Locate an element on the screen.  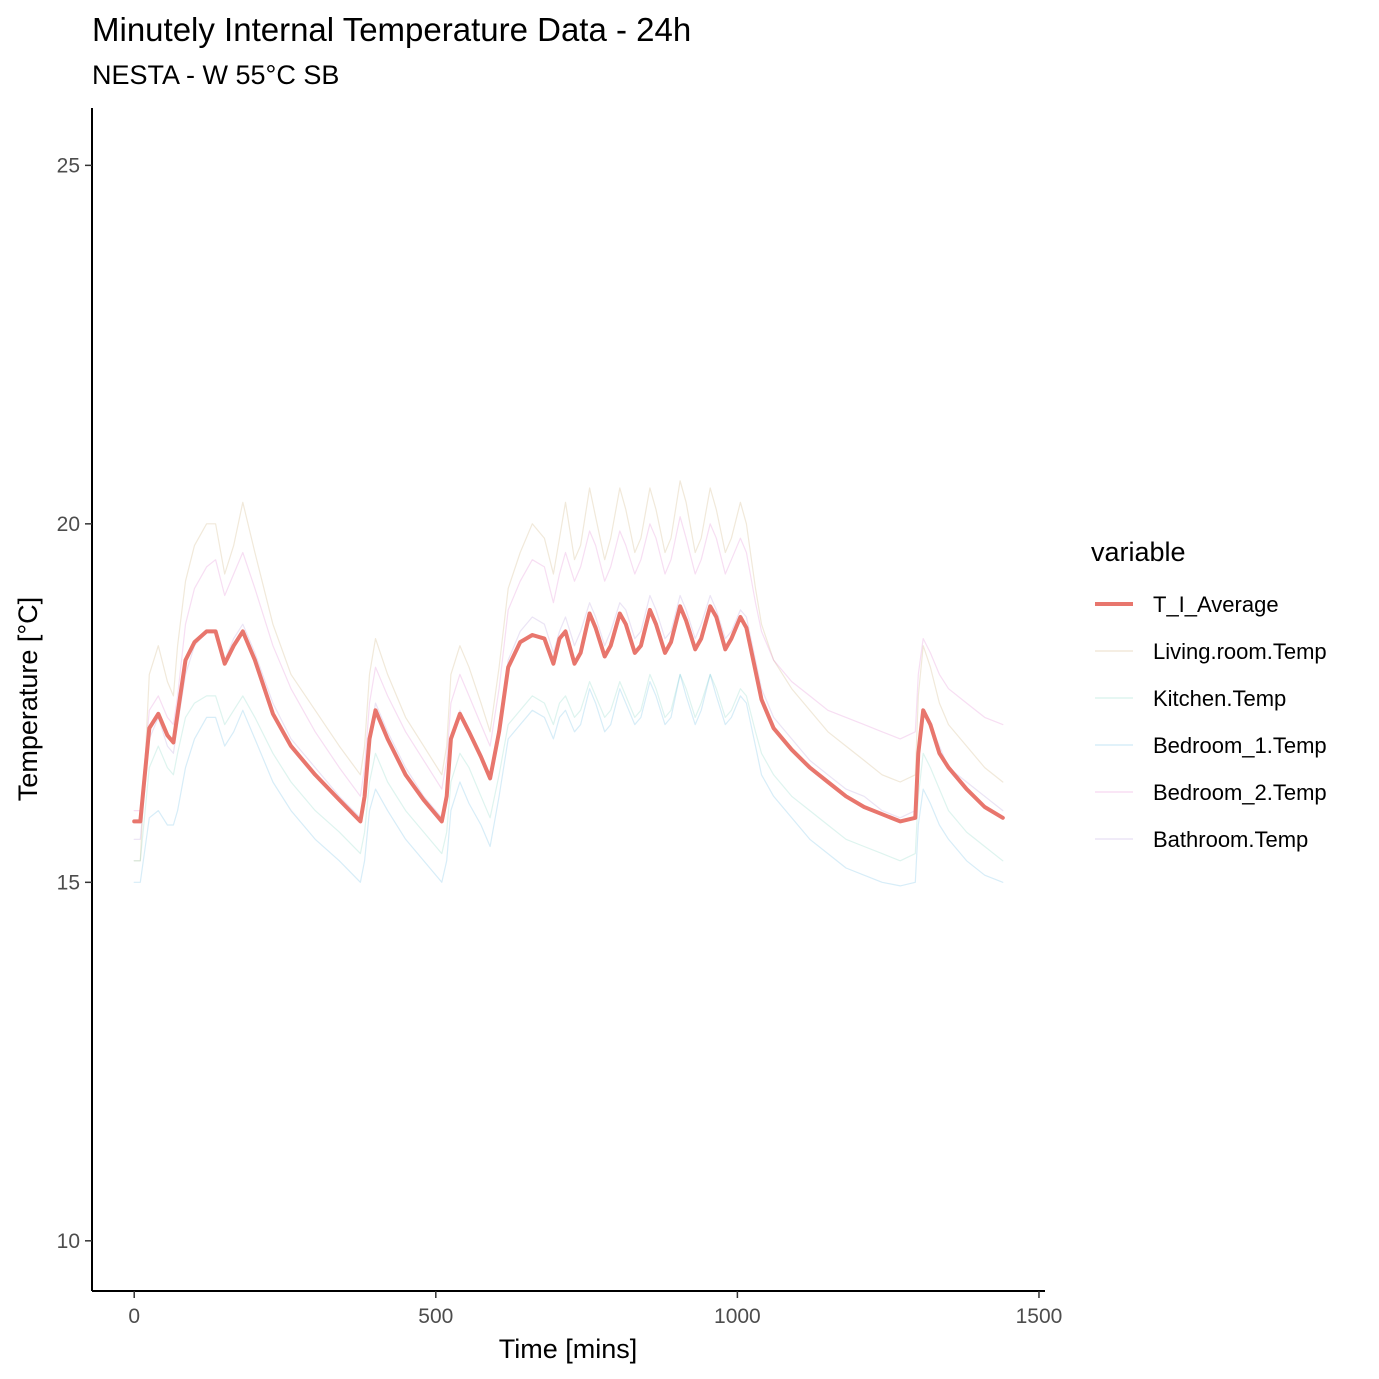
legend-label: Bedroom_1.Temp is located at coordinates (1240, 745).